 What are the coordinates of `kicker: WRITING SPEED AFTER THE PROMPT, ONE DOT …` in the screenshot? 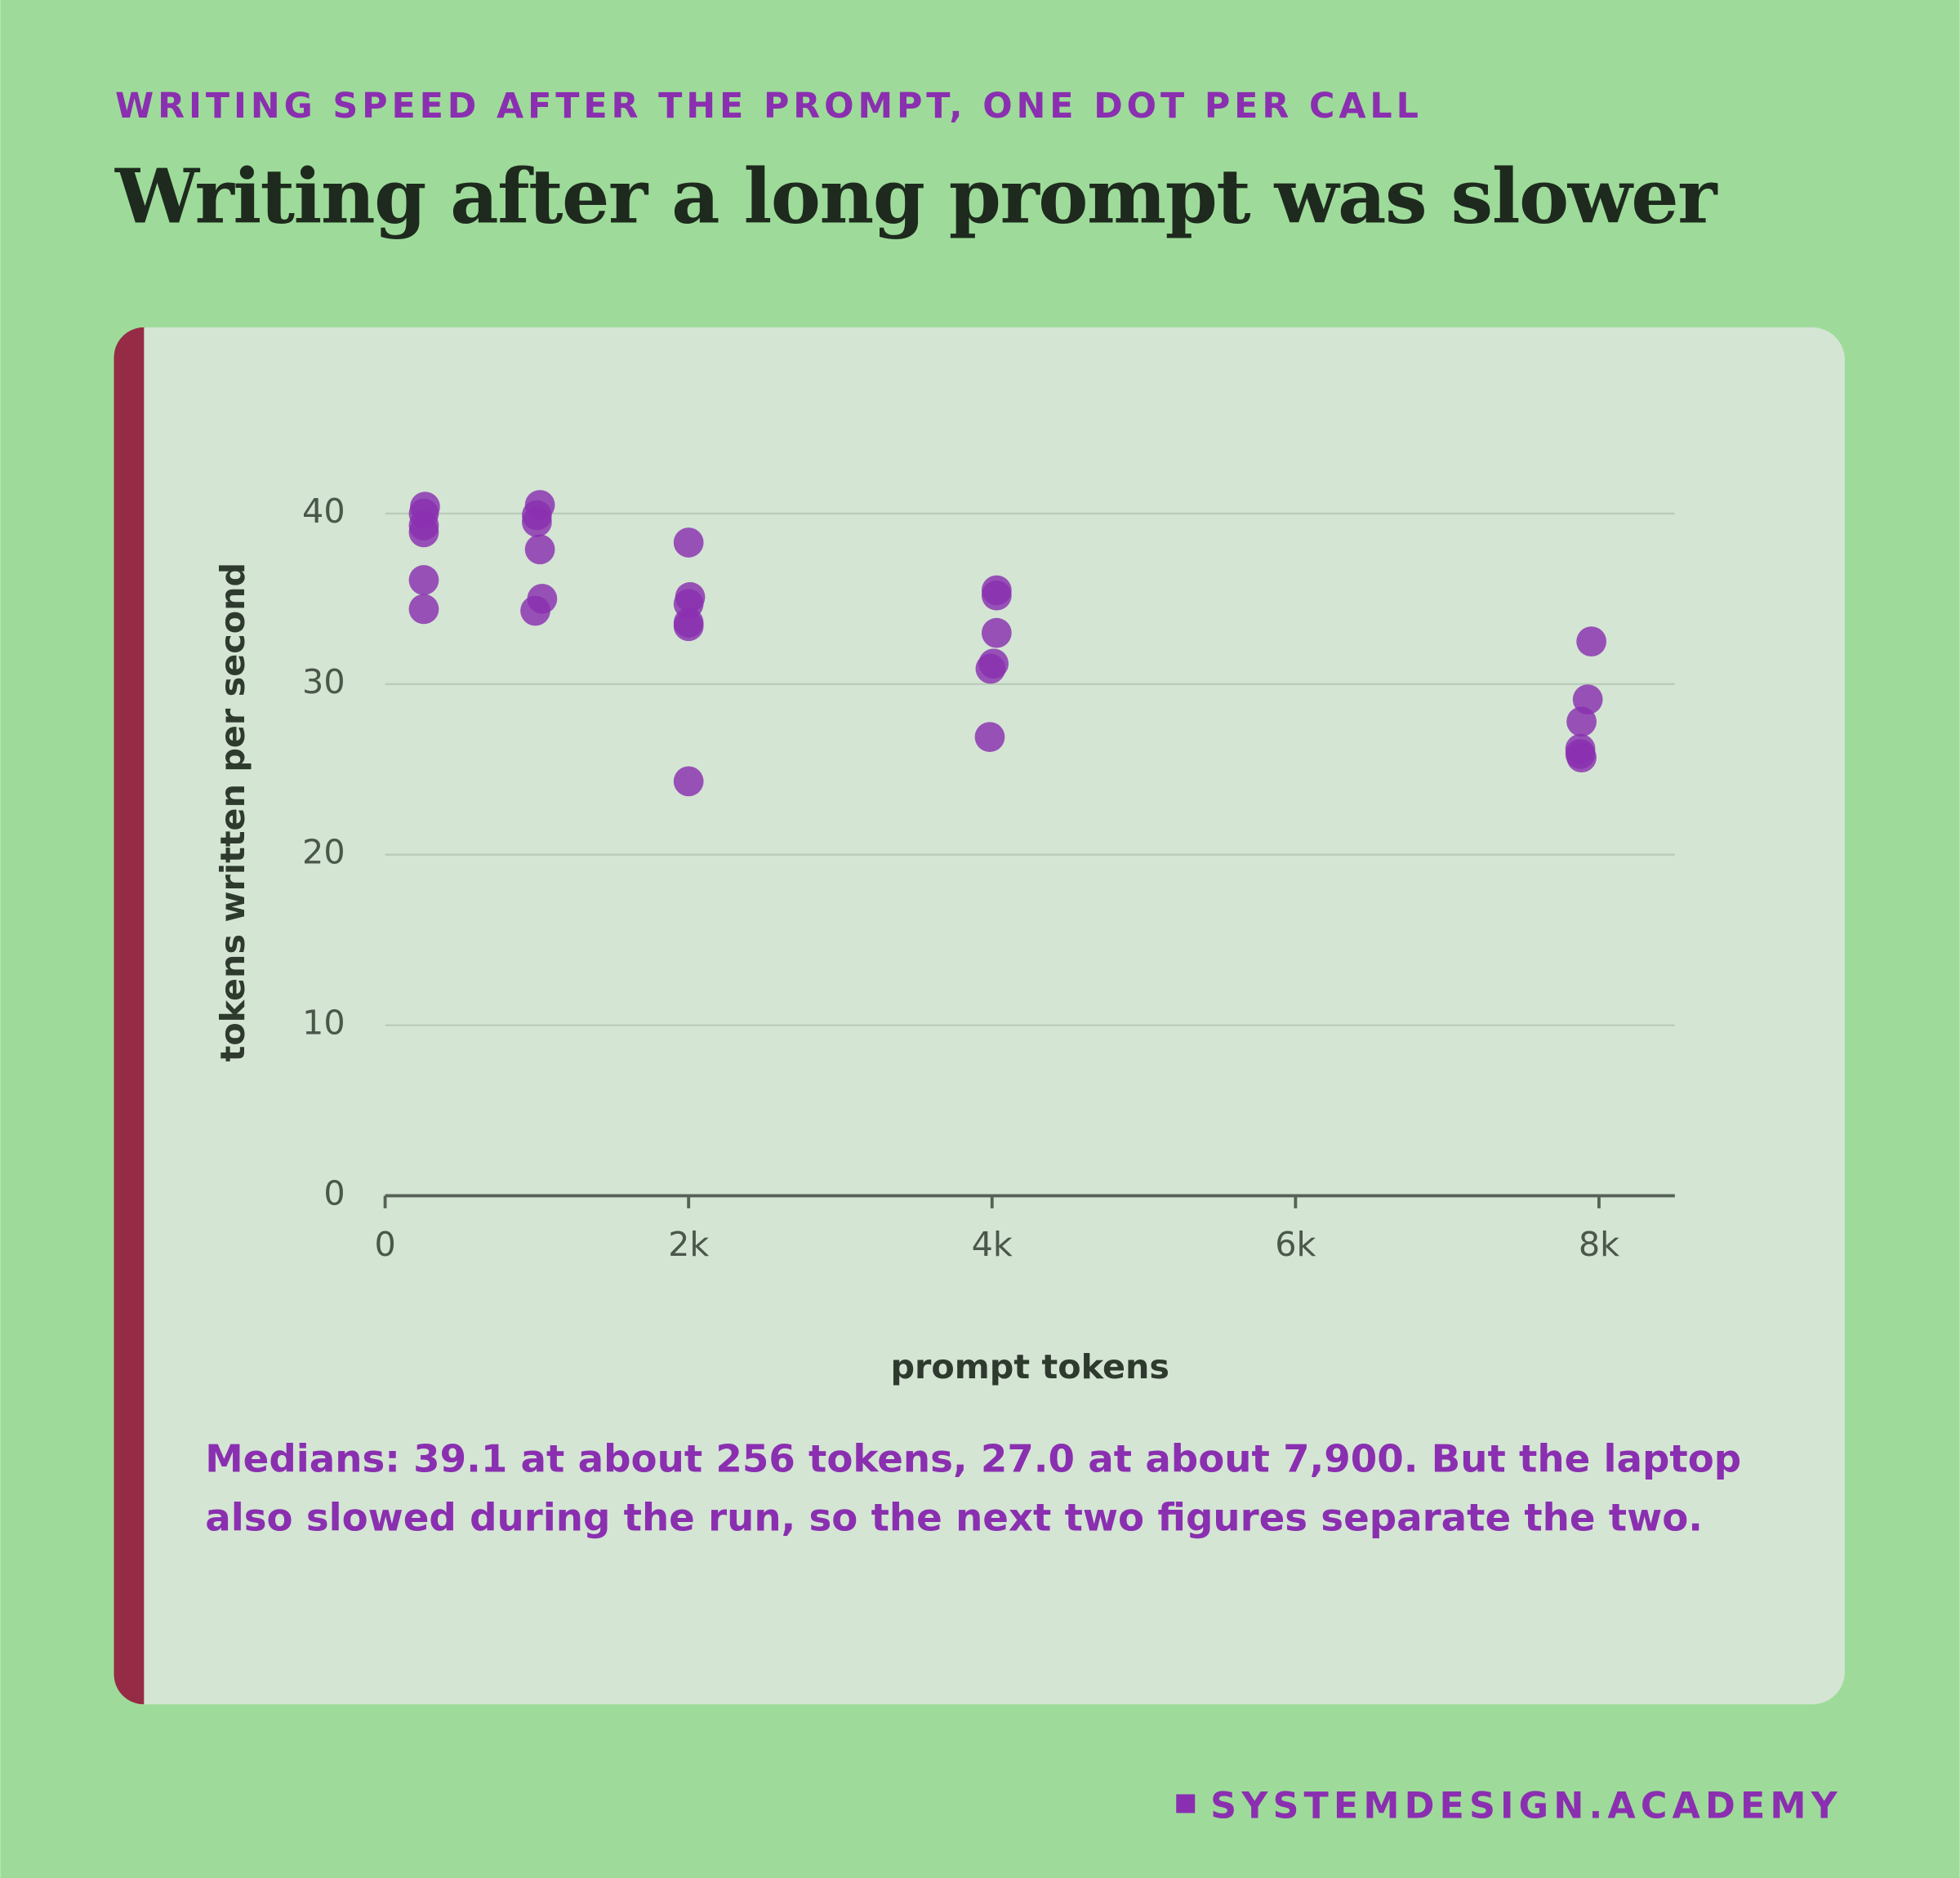 It's located at (769, 106).